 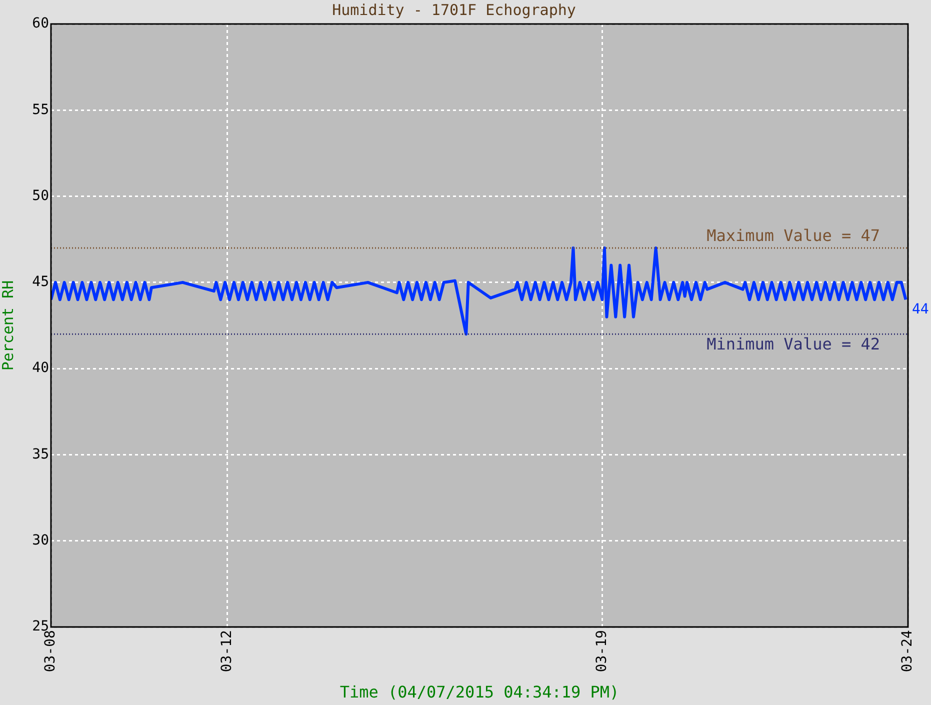 I want to click on y-axis-title: Percent RH, so click(x=8, y=325).